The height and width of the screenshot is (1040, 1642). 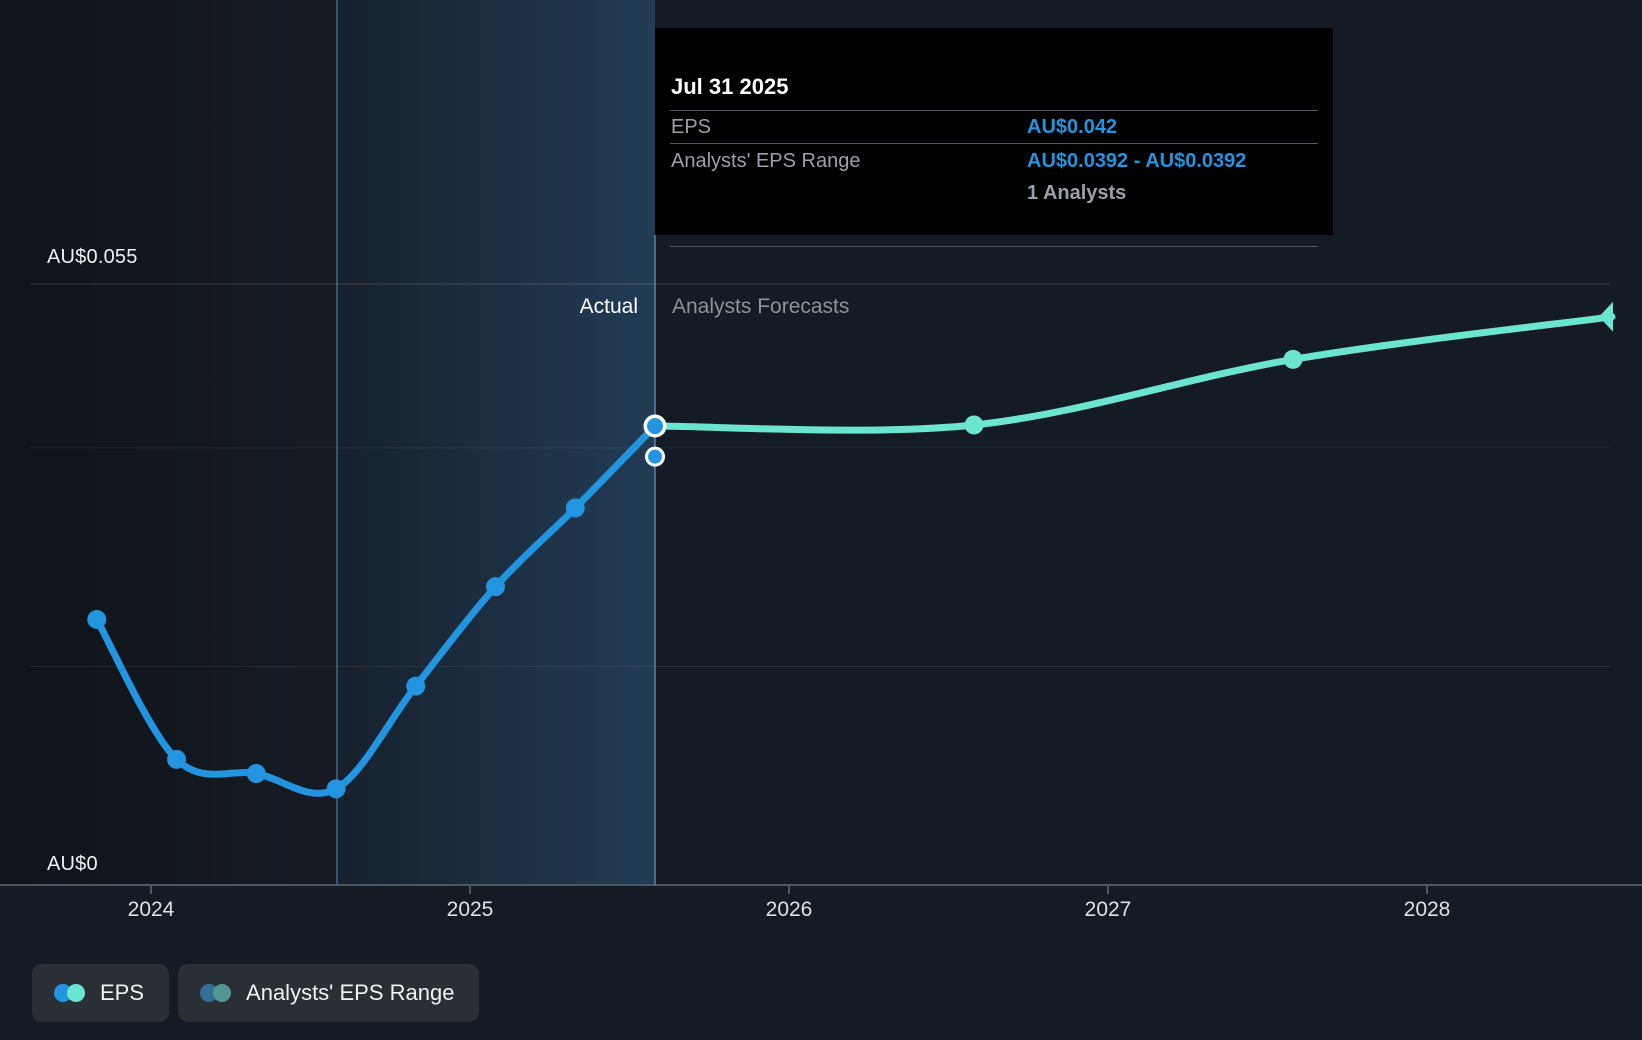 I want to click on tooltip-range-value: AU$0.0392 - AU$0.0392, so click(x=1137, y=161).